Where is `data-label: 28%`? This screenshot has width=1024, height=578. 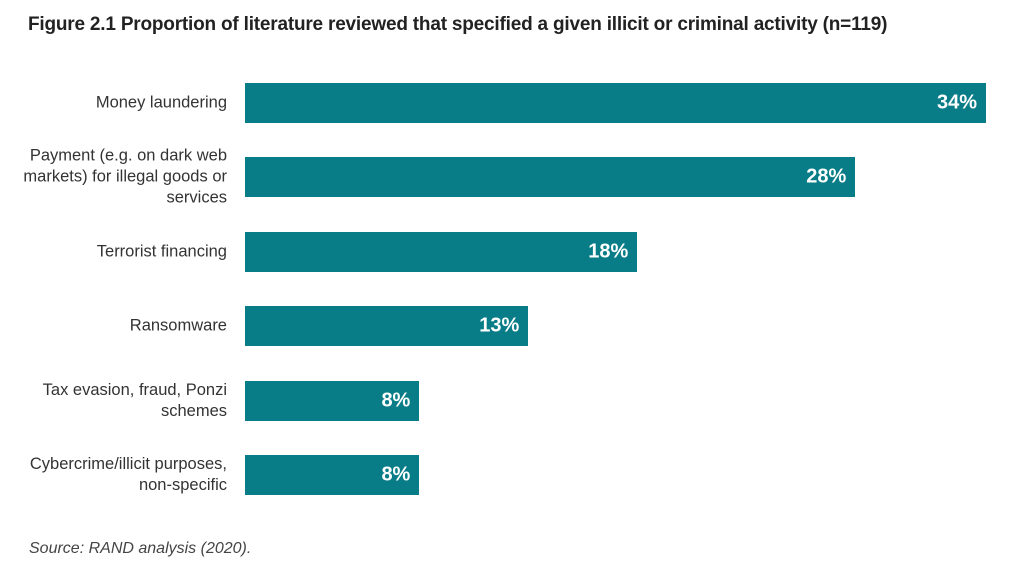 data-label: 28% is located at coordinates (826, 176).